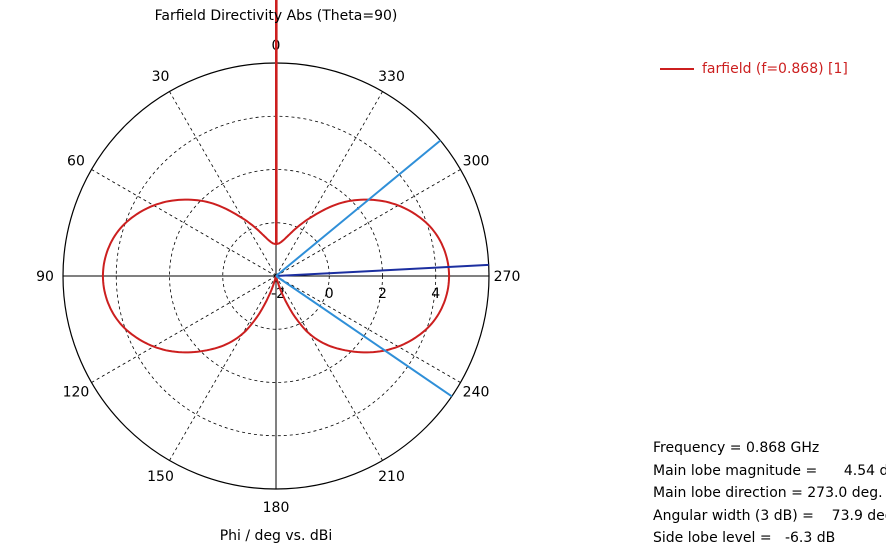 This screenshot has height=554, width=886. I want to click on radial-tick-label: 4, so click(435, 294).